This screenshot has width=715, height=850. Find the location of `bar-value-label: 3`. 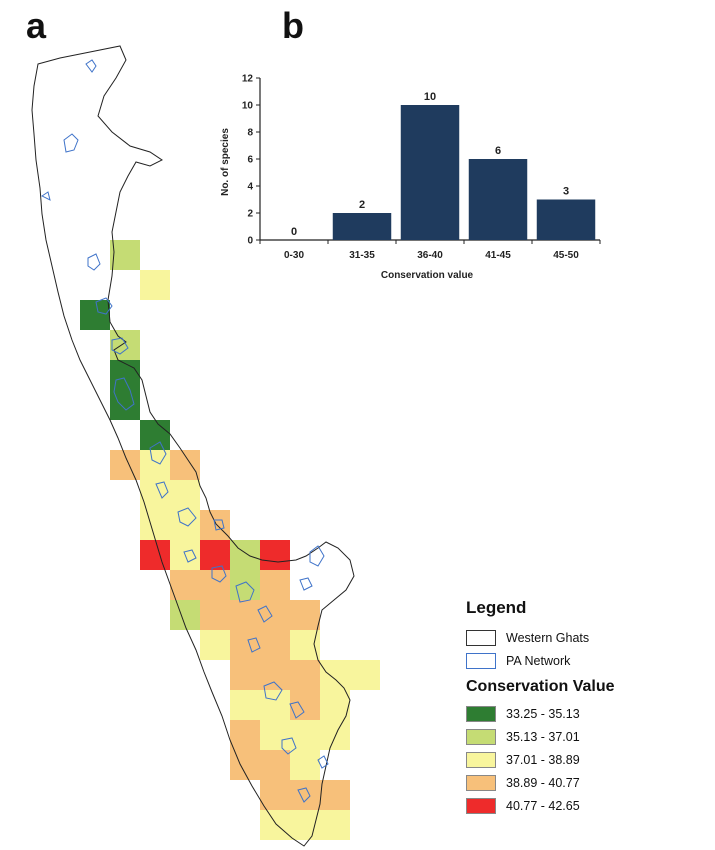

bar-value-label: 3 is located at coordinates (566, 192).